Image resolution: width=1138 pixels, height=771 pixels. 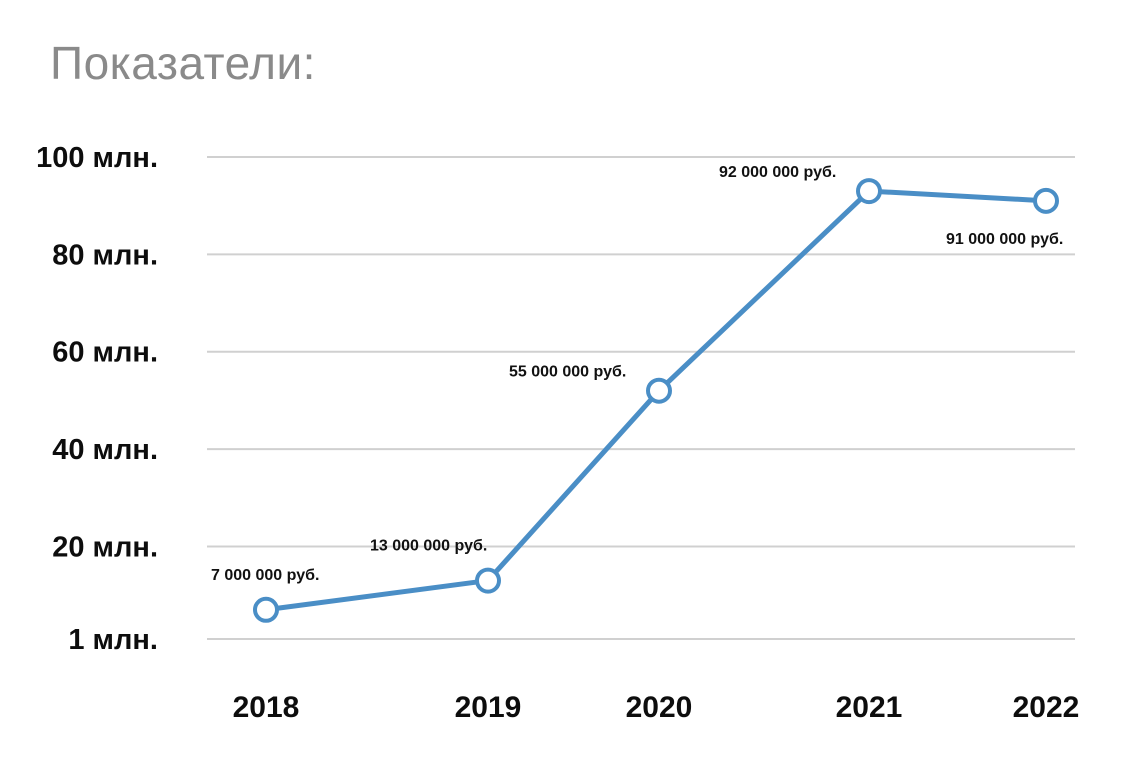 What do you see at coordinates (183, 63) in the screenshot?
I see `chart-title: Показатели:` at bounding box center [183, 63].